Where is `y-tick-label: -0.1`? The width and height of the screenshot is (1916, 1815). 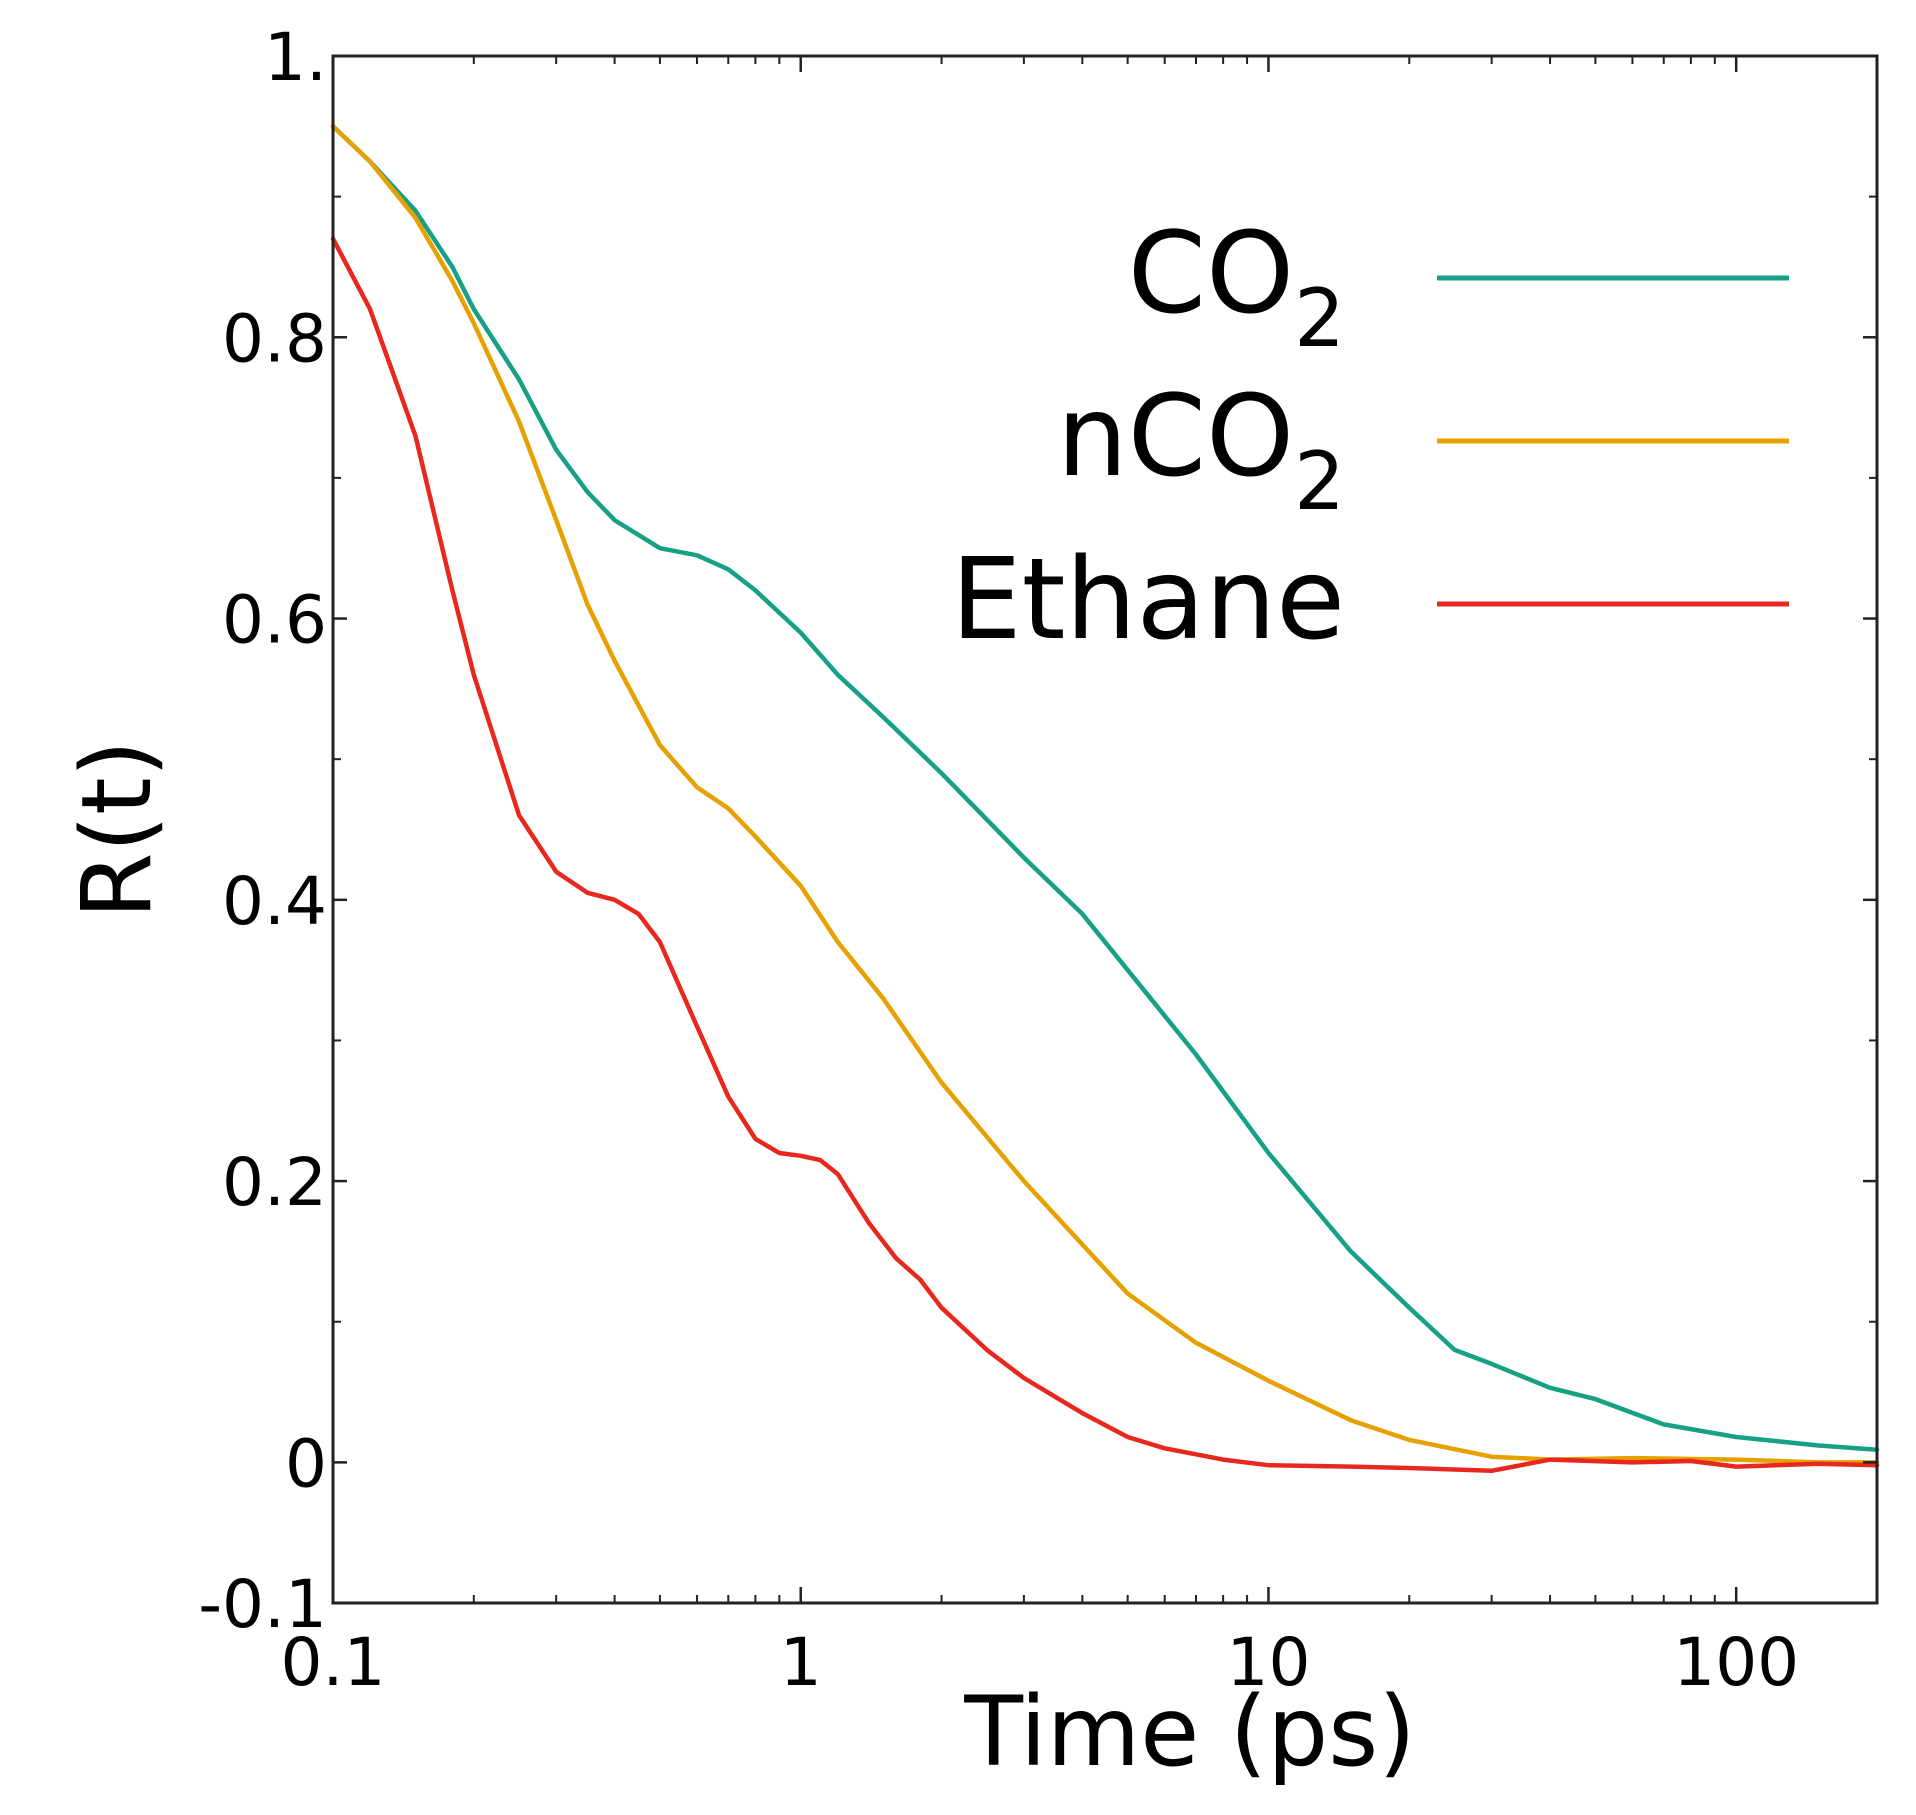 y-tick-label: -0.1 is located at coordinates (262, 1604).